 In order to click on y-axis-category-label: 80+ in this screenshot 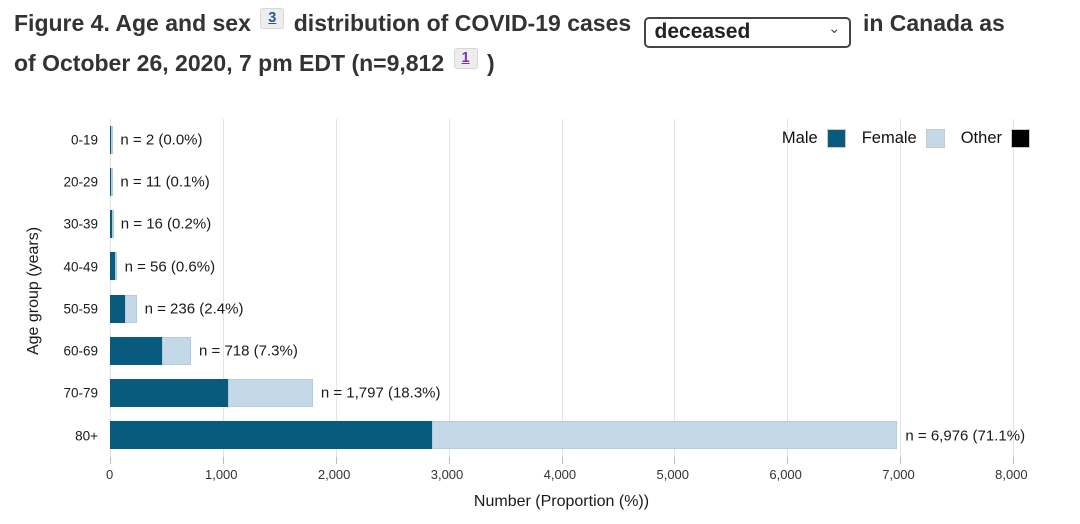, I will do `click(86, 436)`.